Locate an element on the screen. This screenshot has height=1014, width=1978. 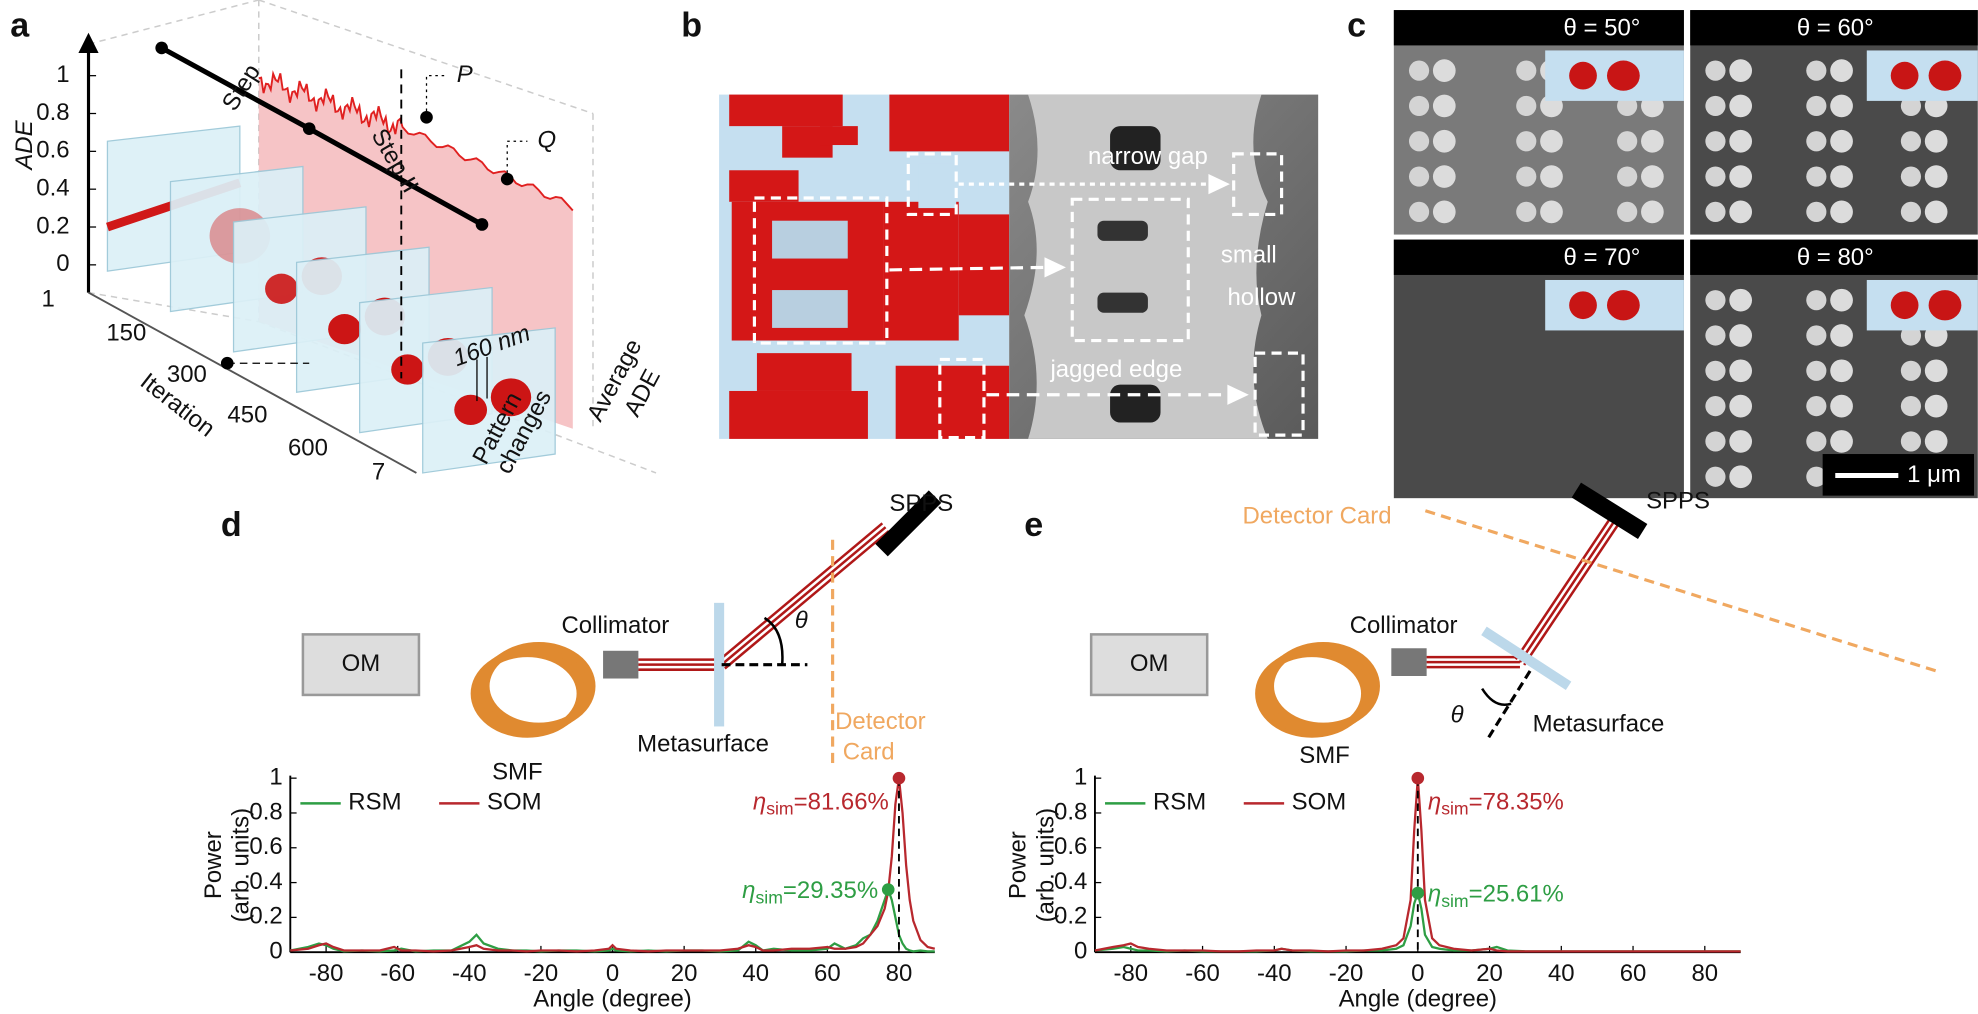
annotation-text: =78.35% is located at coordinates (1516, 802).